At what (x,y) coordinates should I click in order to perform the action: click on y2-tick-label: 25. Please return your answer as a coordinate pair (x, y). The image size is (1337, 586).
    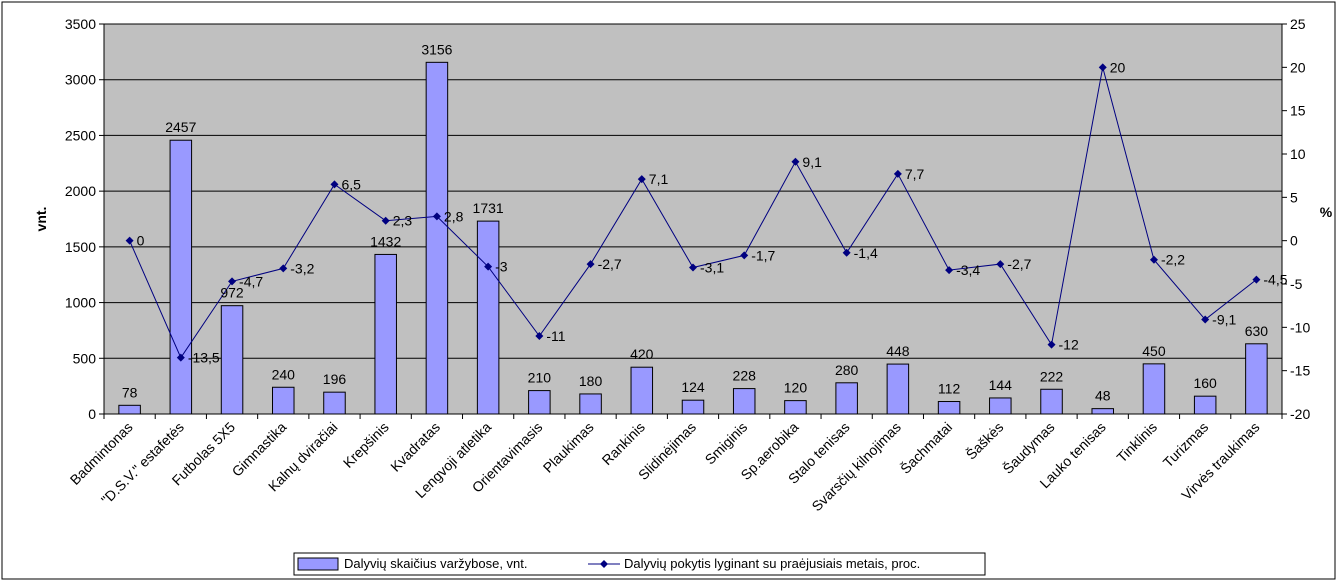
    Looking at the image, I should click on (1298, 24).